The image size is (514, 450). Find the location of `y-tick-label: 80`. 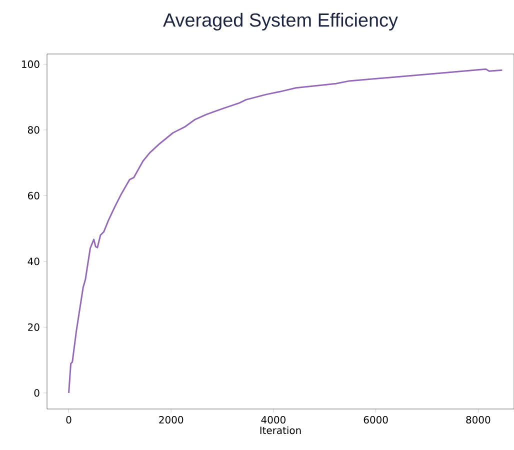

y-tick-label: 80 is located at coordinates (34, 130).